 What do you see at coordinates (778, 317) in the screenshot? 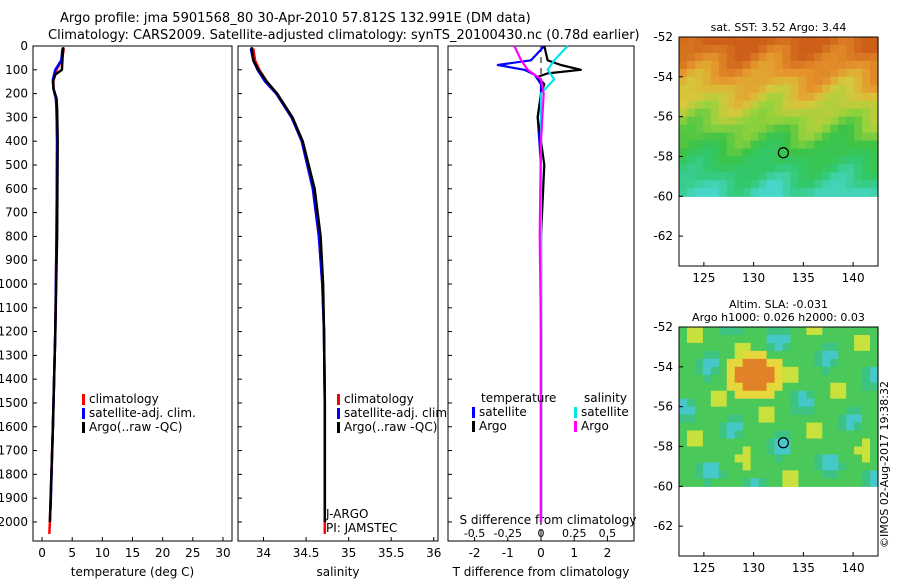
I see `map-title: Argo h1000: 0.026 h2000: 0.03` at bounding box center [778, 317].